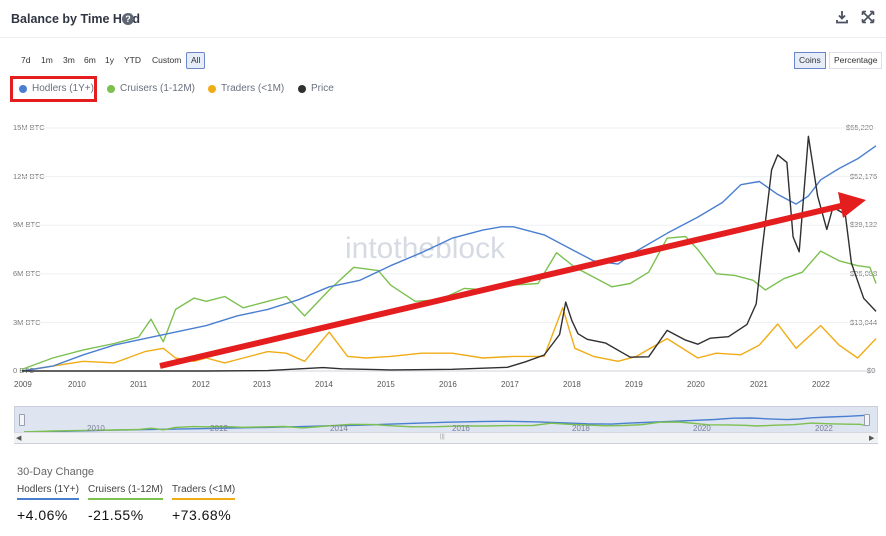 The width and height of the screenshot is (886, 536). I want to click on scroll-right-icon: ▶, so click(872, 438).